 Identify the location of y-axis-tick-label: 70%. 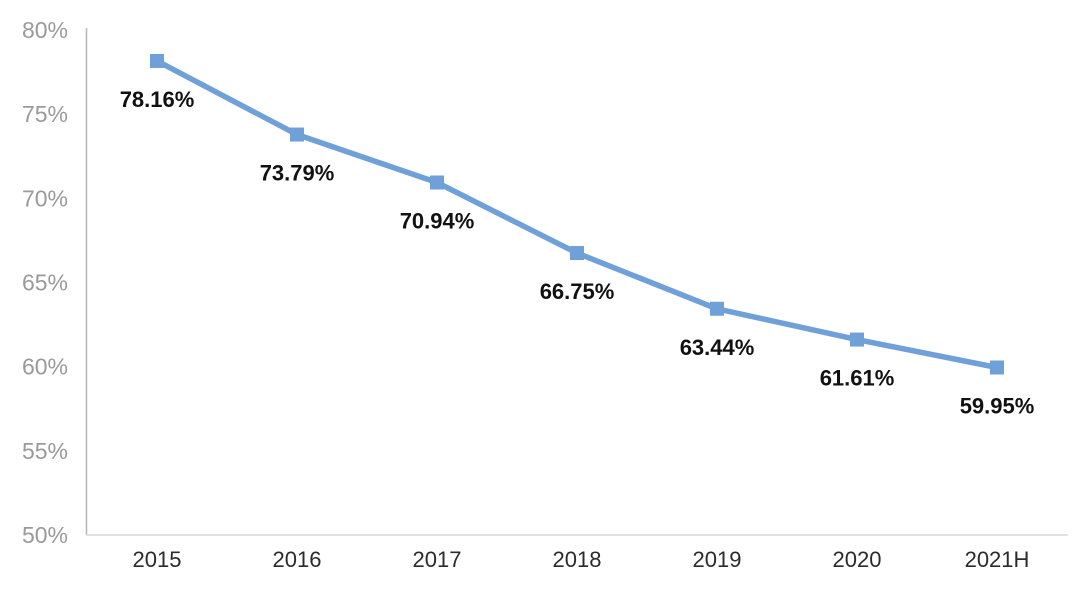
(45, 198).